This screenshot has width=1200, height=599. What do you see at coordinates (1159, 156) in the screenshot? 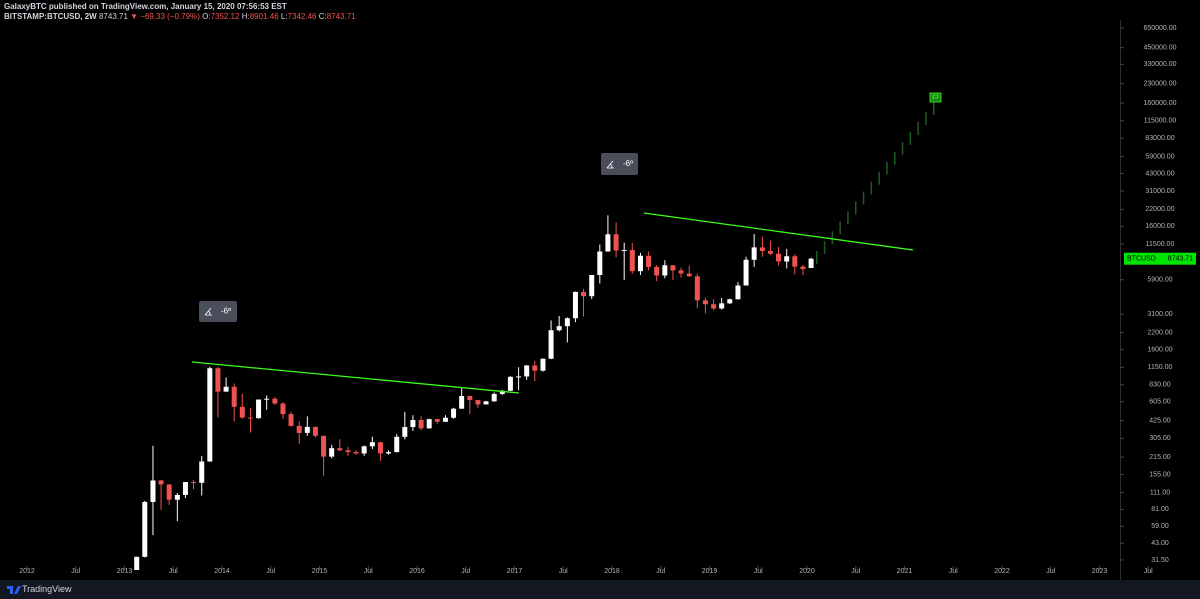
I see `y-tick-label: 59000.00` at bounding box center [1159, 156].